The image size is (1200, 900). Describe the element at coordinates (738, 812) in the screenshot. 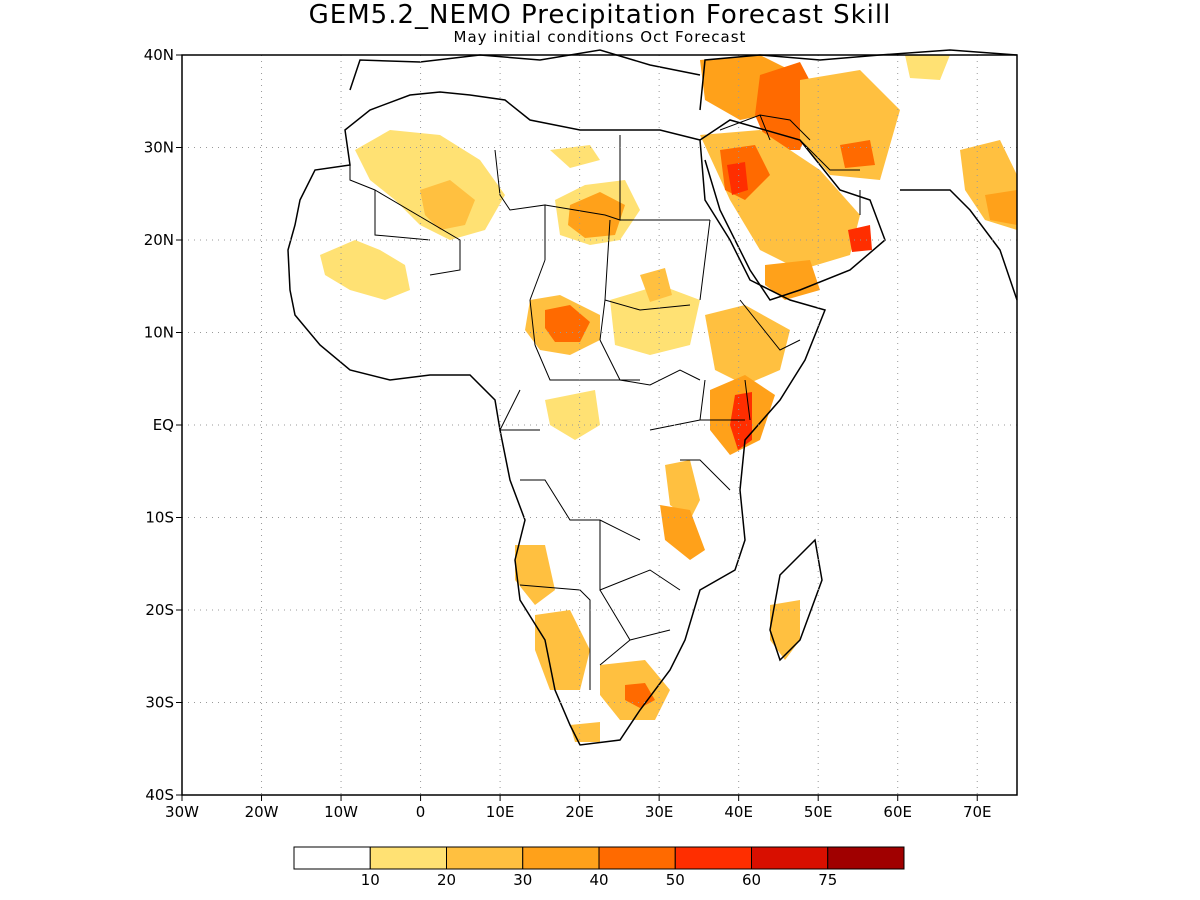

I see `x-tick-label: 40E` at that location.